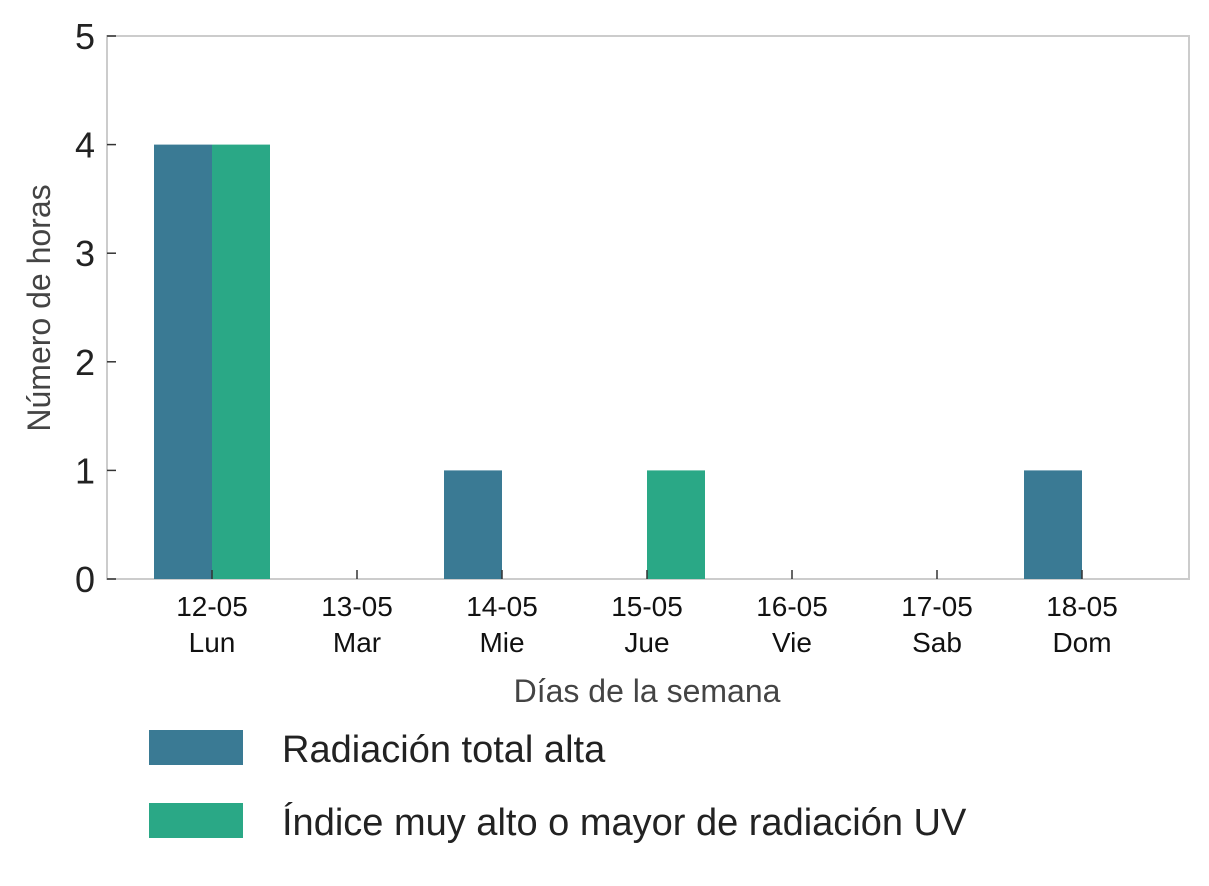 This screenshot has height=886, width=1209. I want to click on x-tick-label-date: 15-05, so click(647, 606).